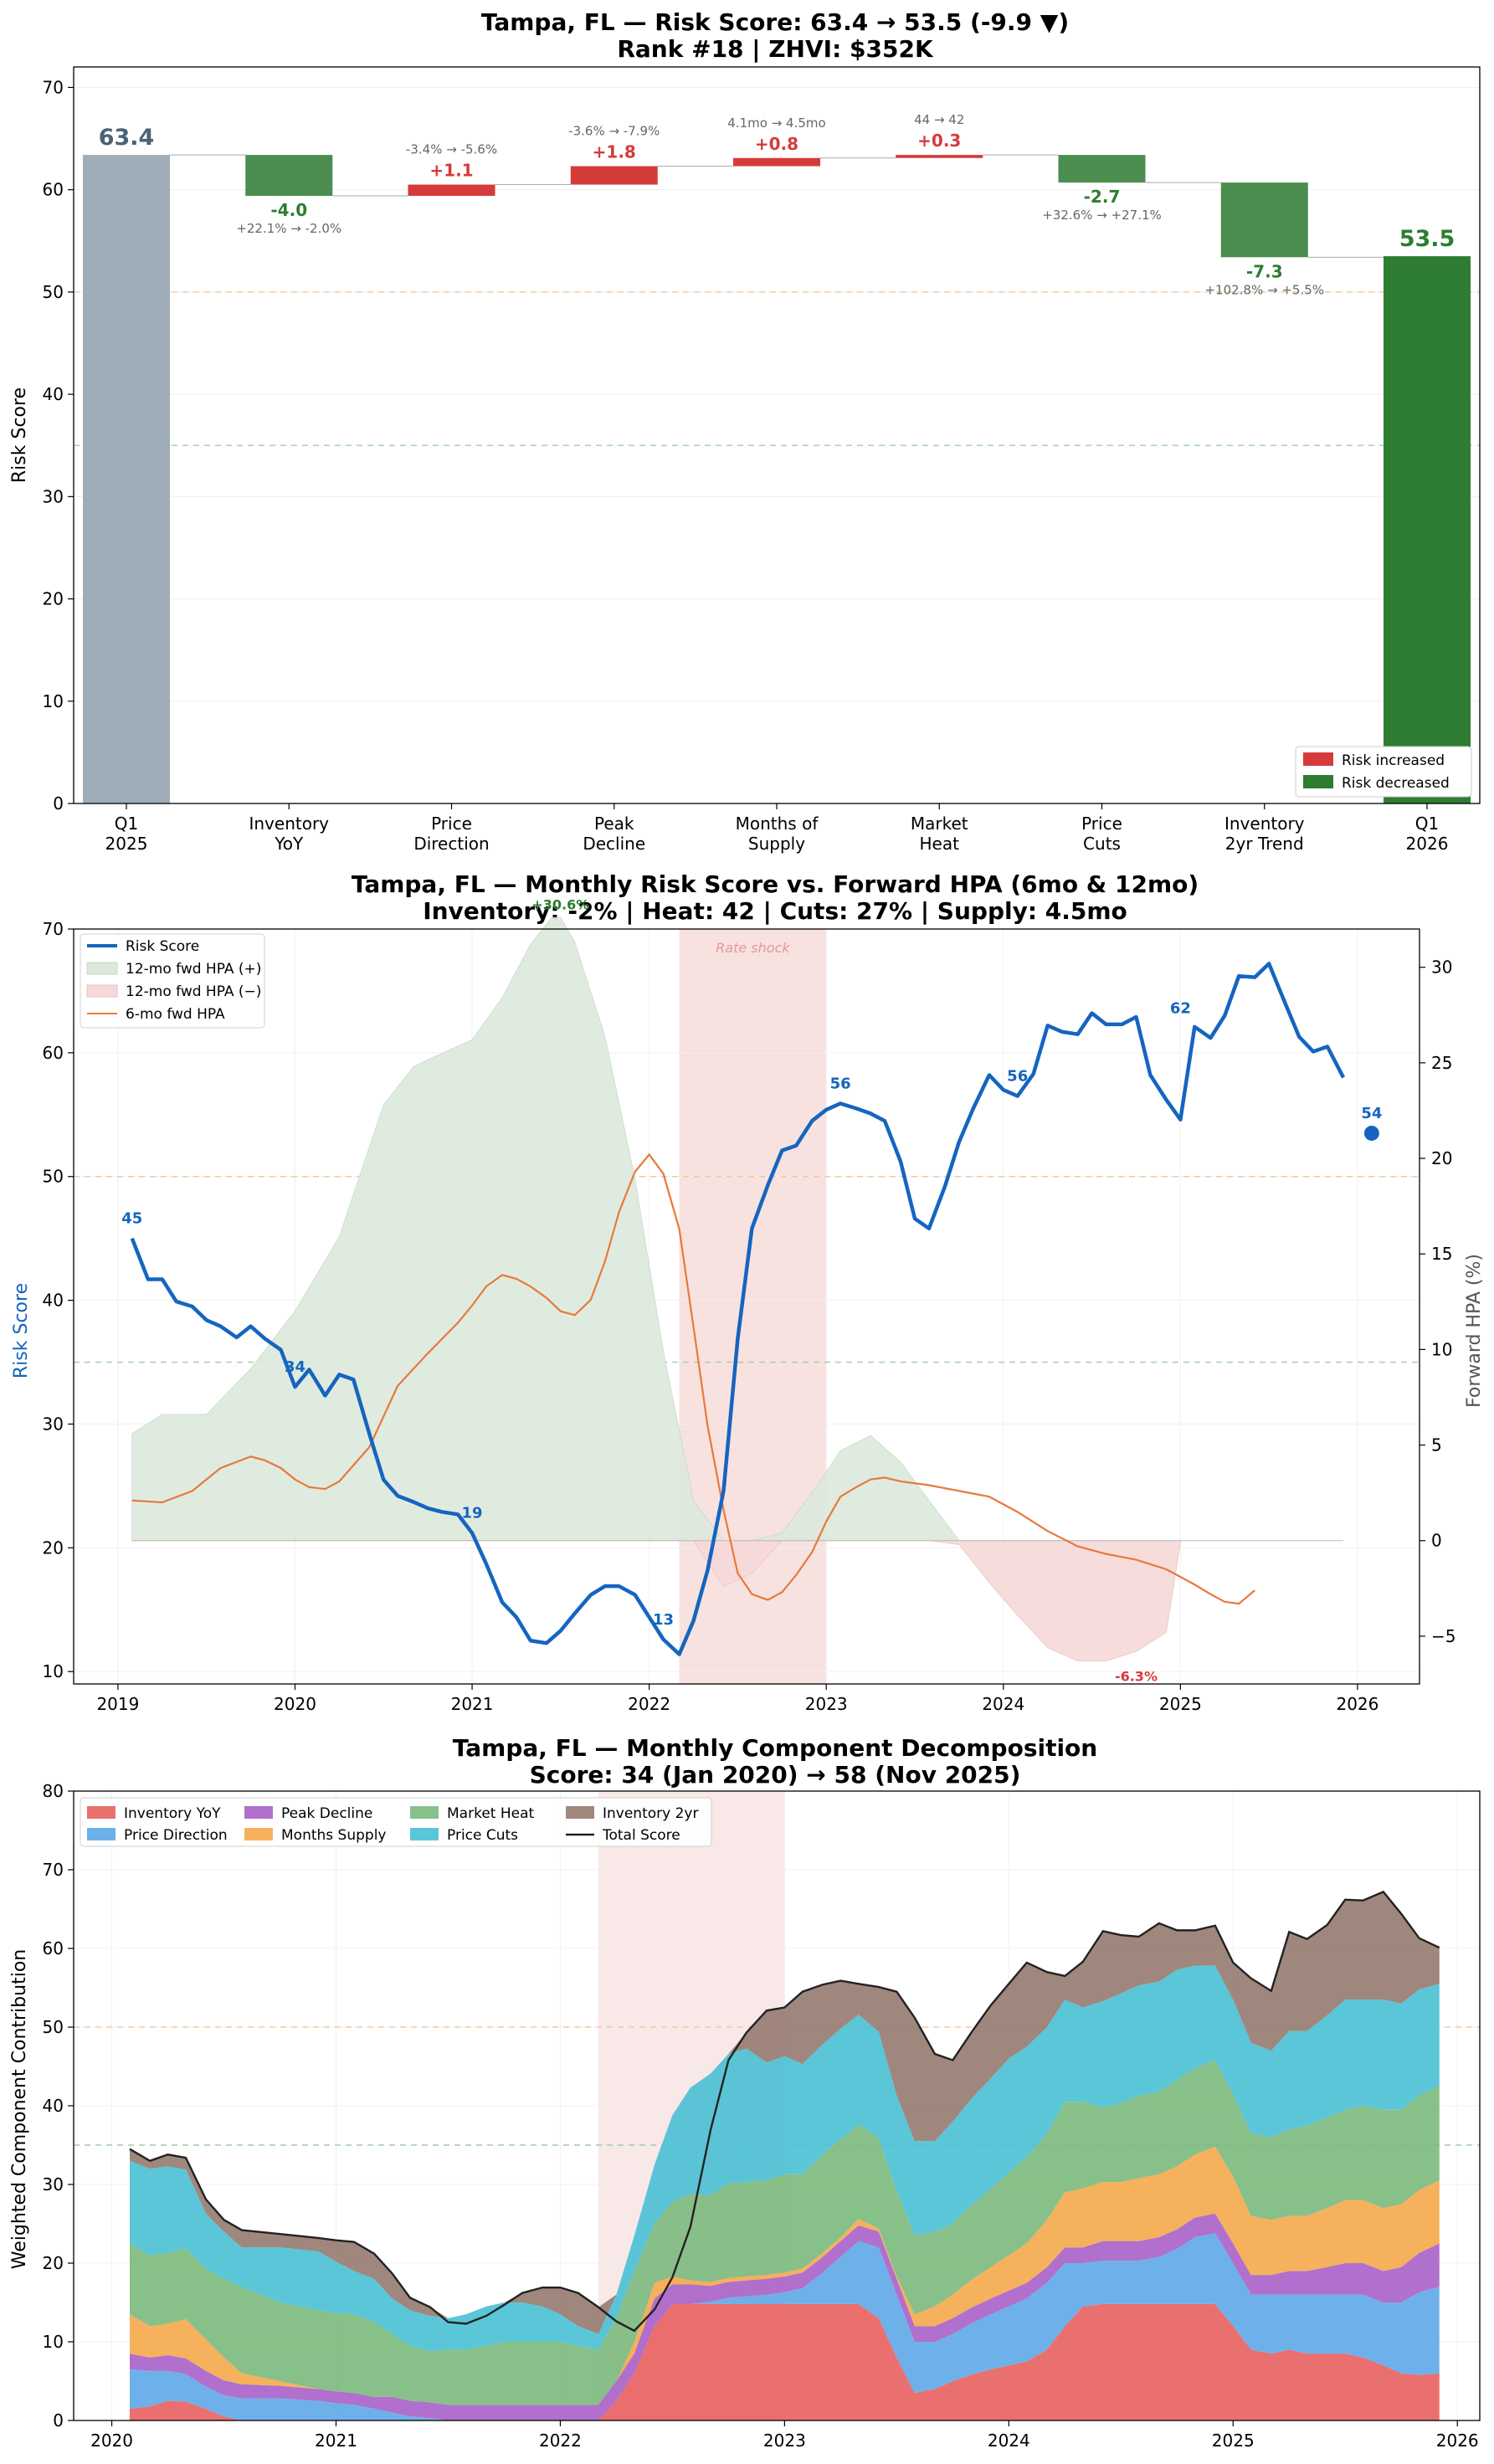 The image size is (1494, 2464). I want to click on decomp-ylabel: Weighted Component Contribution, so click(19, 2109).